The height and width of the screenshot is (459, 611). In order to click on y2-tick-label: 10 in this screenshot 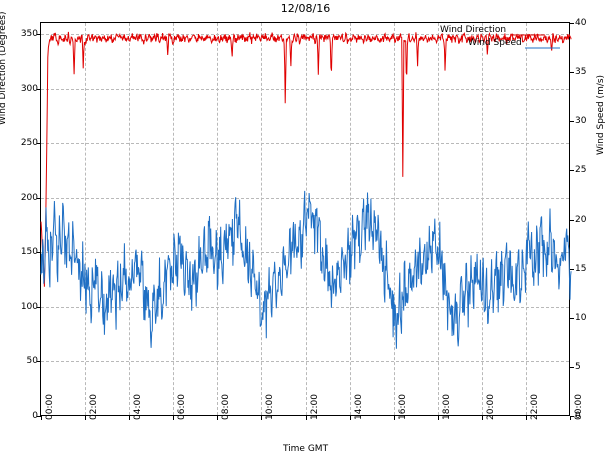, I will do `click(581, 317)`.